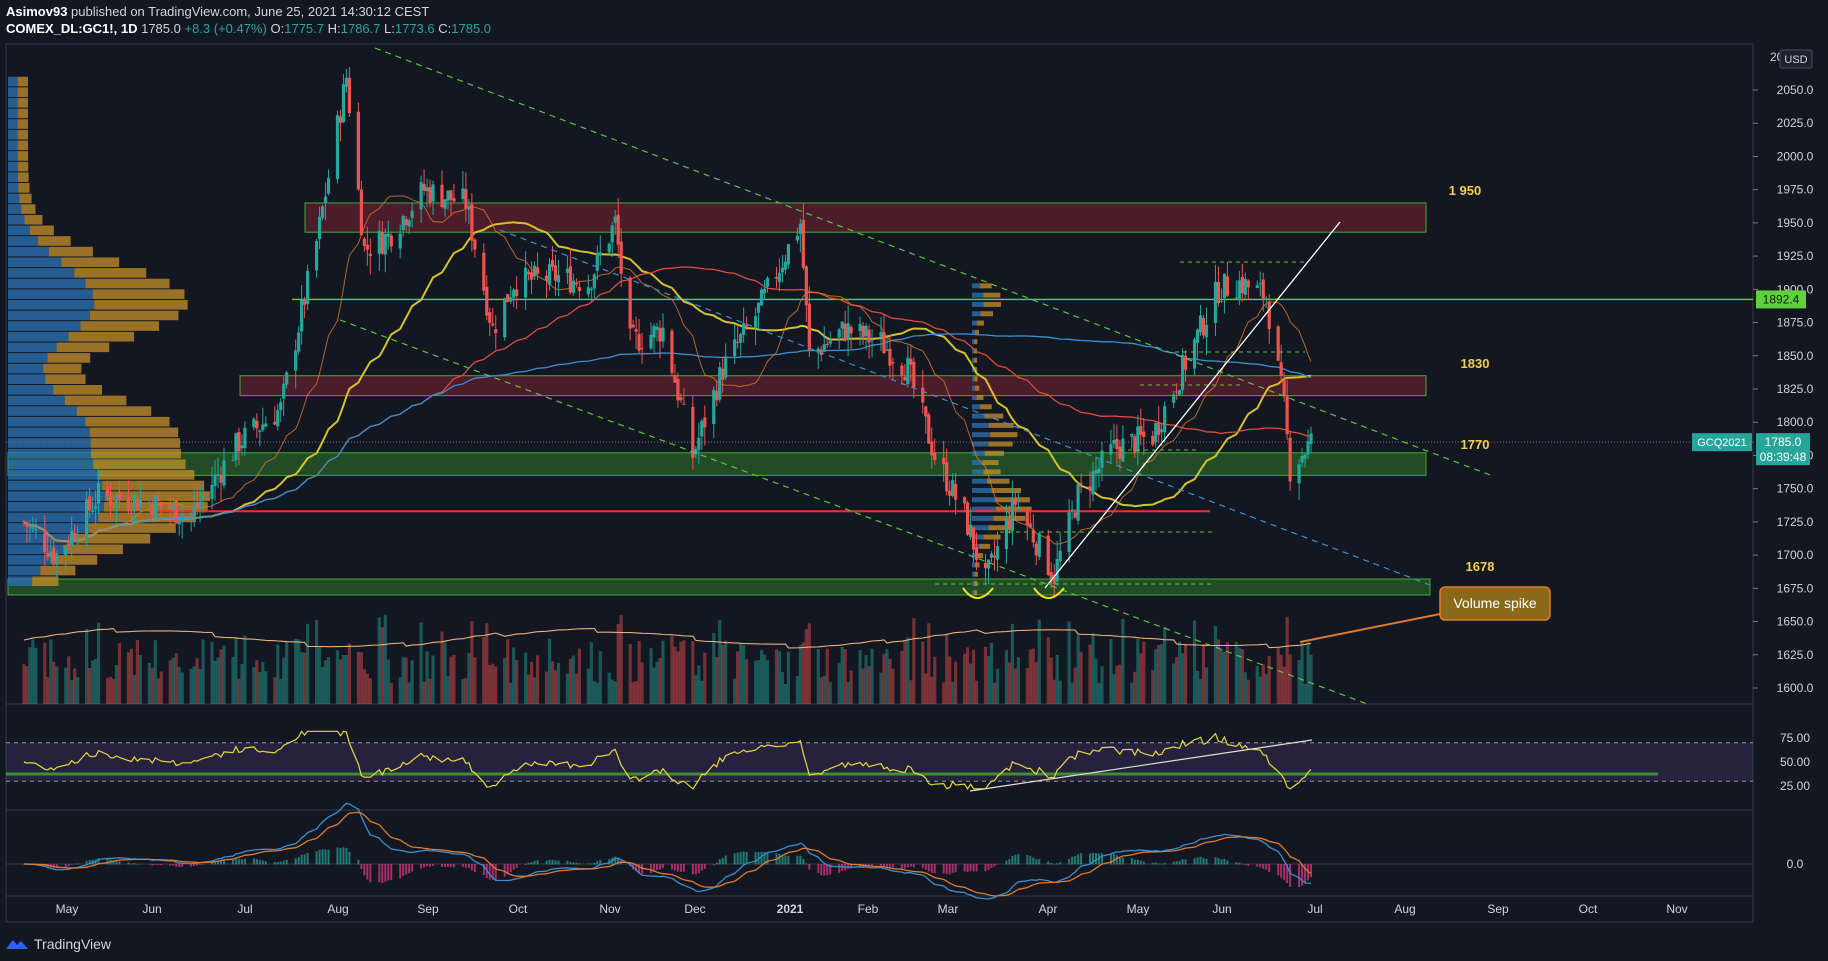 The width and height of the screenshot is (1828, 961). What do you see at coordinates (1049, 593) in the screenshot?
I see `double-bottom-marker` at bounding box center [1049, 593].